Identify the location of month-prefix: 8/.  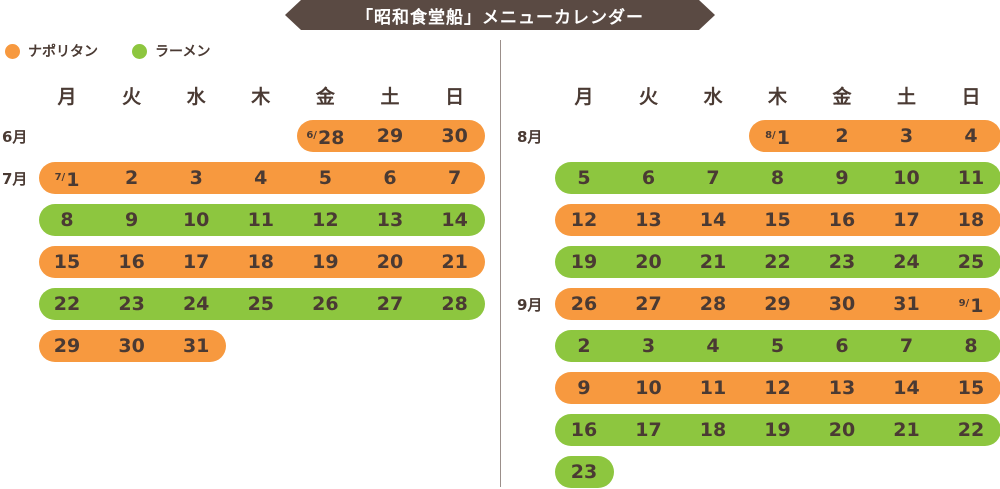
(770, 135).